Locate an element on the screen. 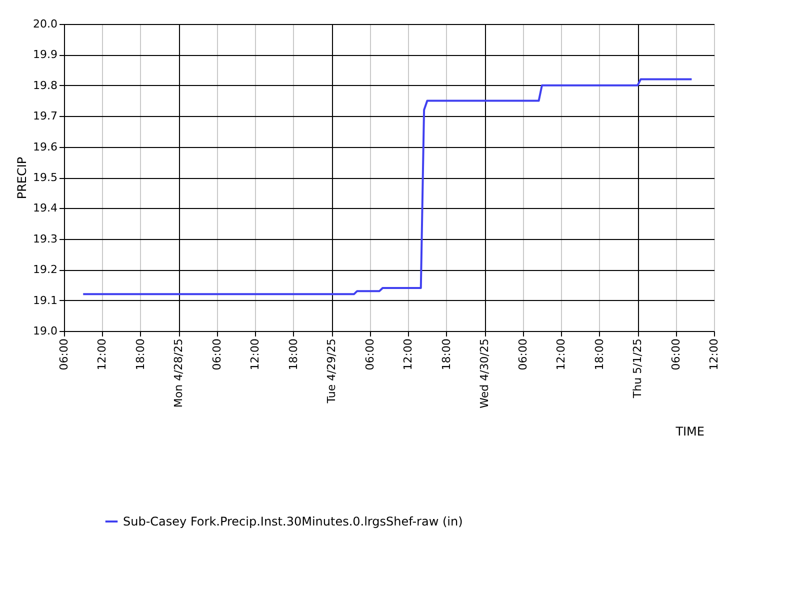 The width and height of the screenshot is (800, 600). x-tick-label: Thu 5/1/25 is located at coordinates (637, 369).